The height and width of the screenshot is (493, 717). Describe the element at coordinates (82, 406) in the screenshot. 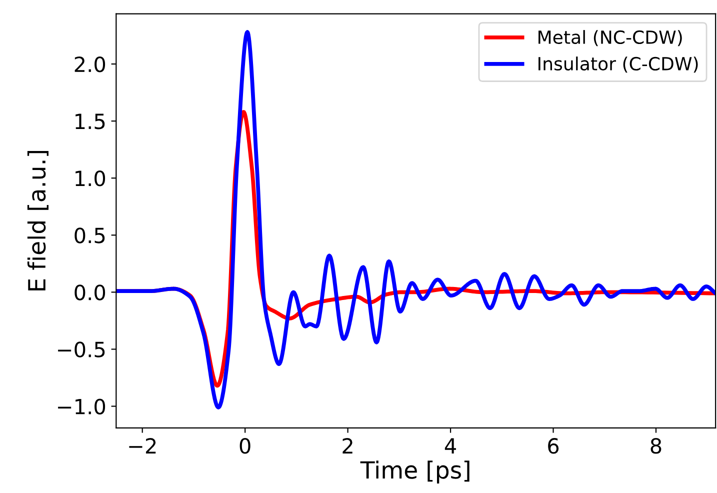

I see `y-tick-label: −1.0` at that location.